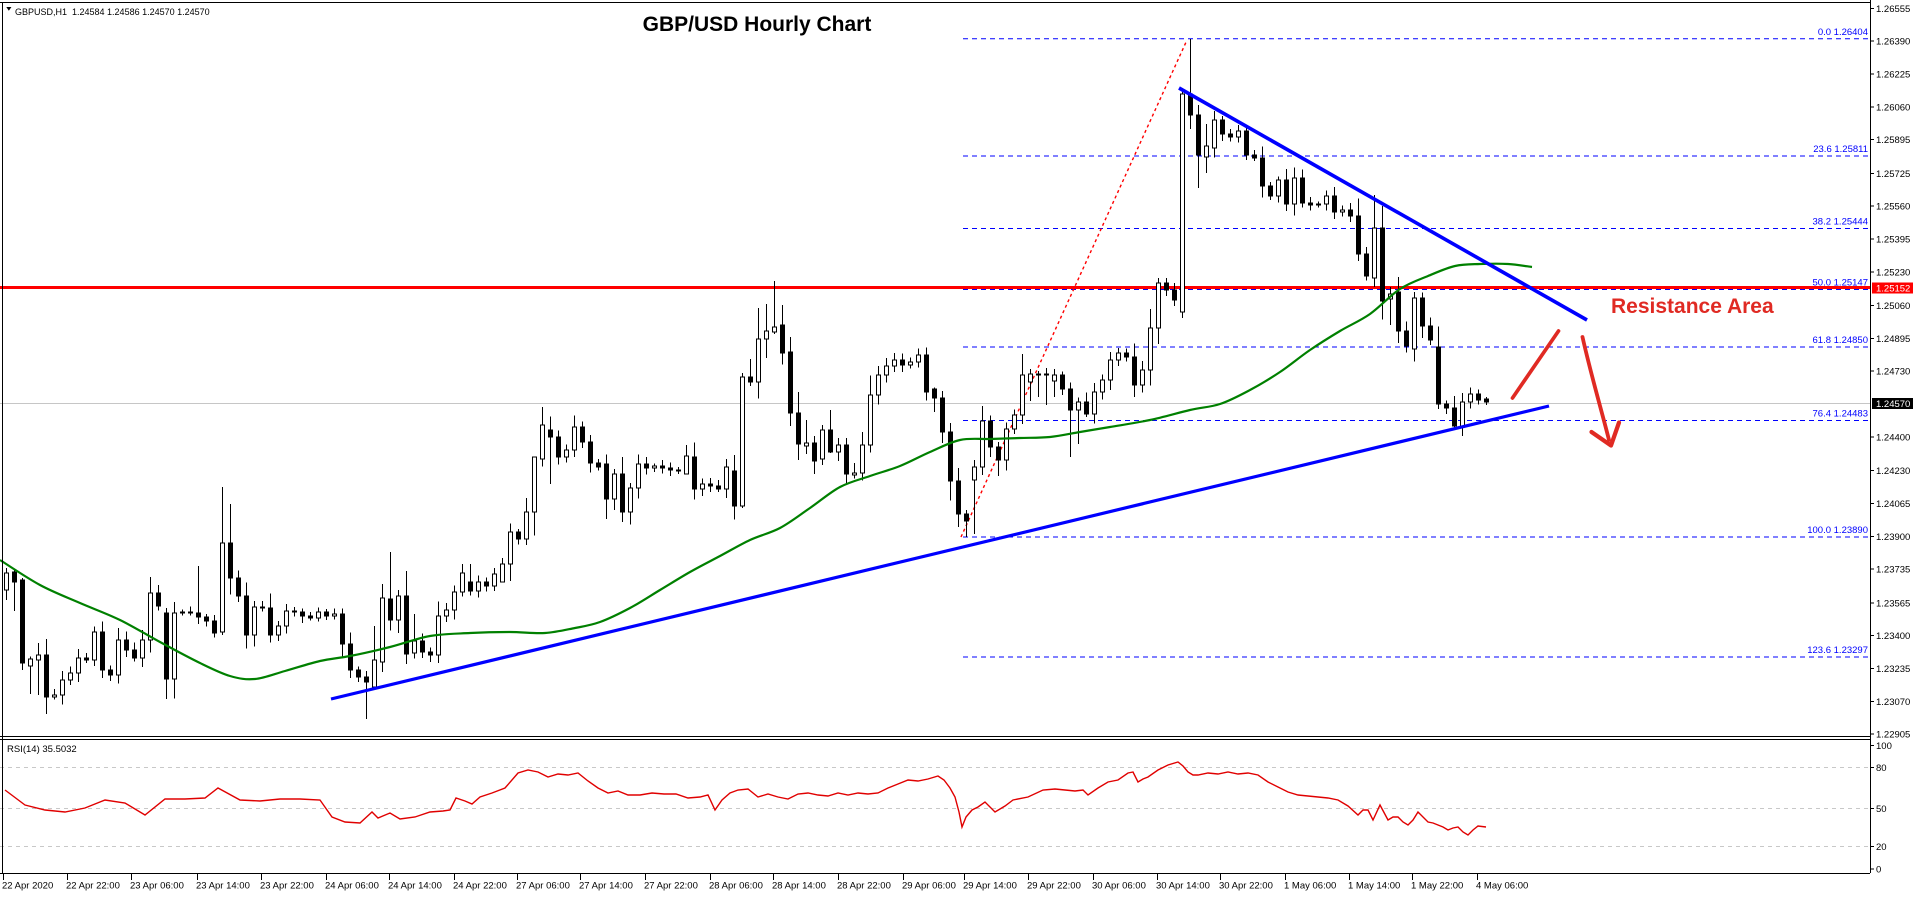  Describe the element at coordinates (1840, 222) in the screenshot. I see `svg-text: 38.2 1.25444` at that location.